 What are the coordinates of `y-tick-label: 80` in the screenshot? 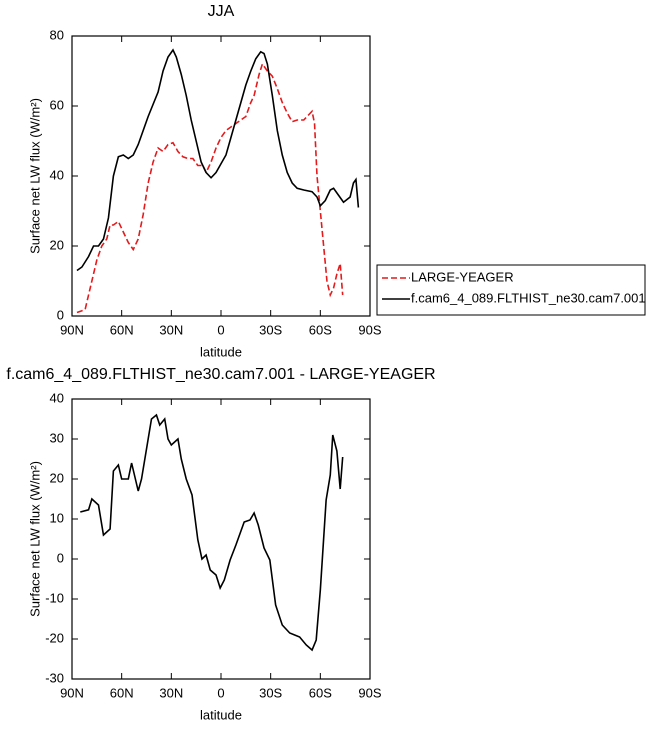 It's located at (57, 34).